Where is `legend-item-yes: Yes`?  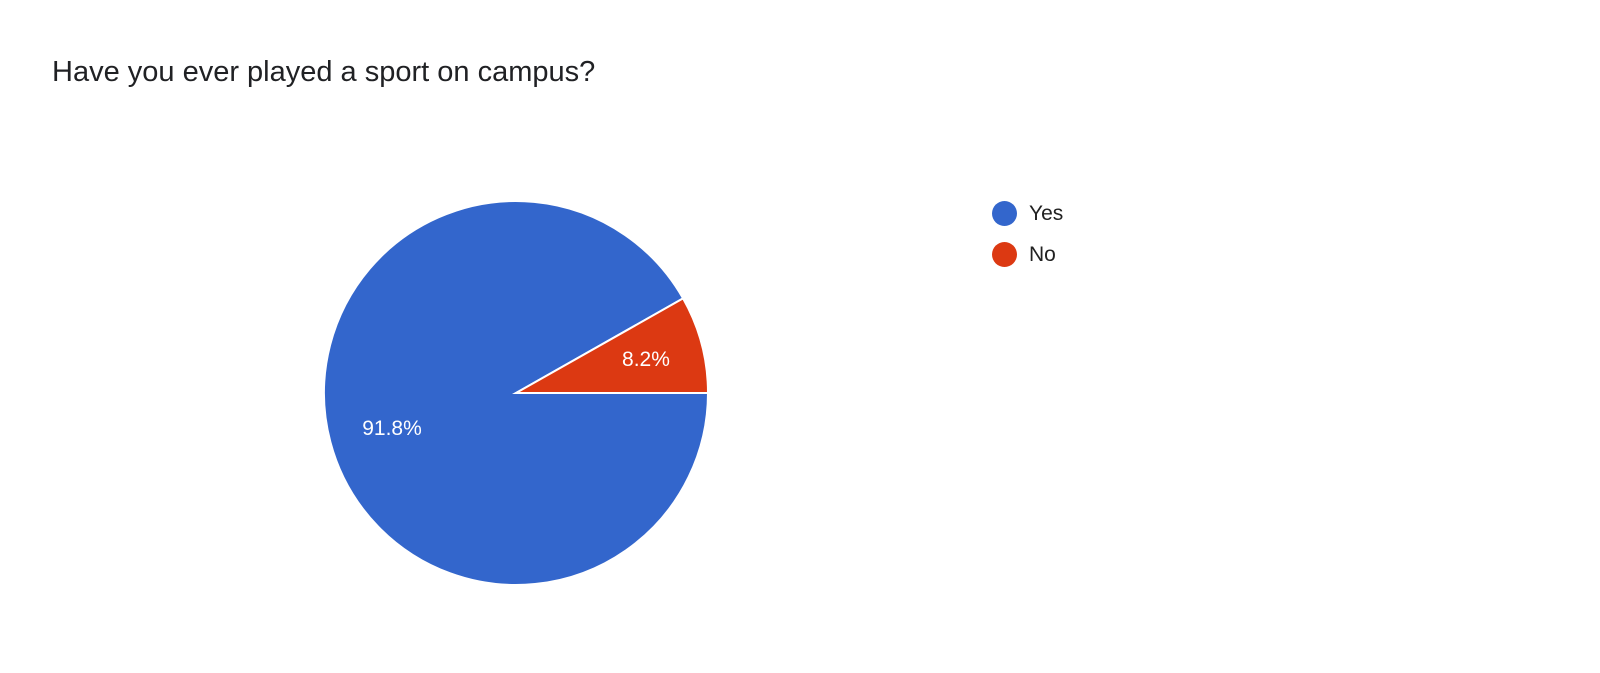
legend-item-yes: Yes is located at coordinates (1027, 213).